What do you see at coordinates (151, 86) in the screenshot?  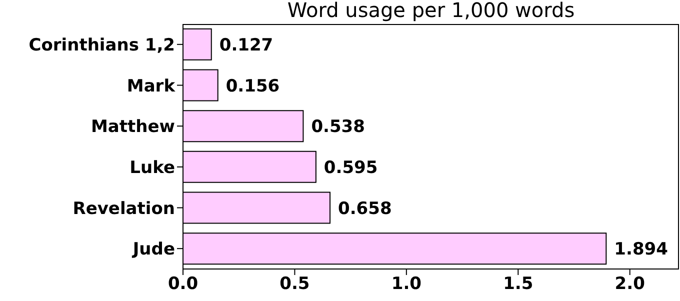 I see `y-tick-label: Mark` at bounding box center [151, 86].